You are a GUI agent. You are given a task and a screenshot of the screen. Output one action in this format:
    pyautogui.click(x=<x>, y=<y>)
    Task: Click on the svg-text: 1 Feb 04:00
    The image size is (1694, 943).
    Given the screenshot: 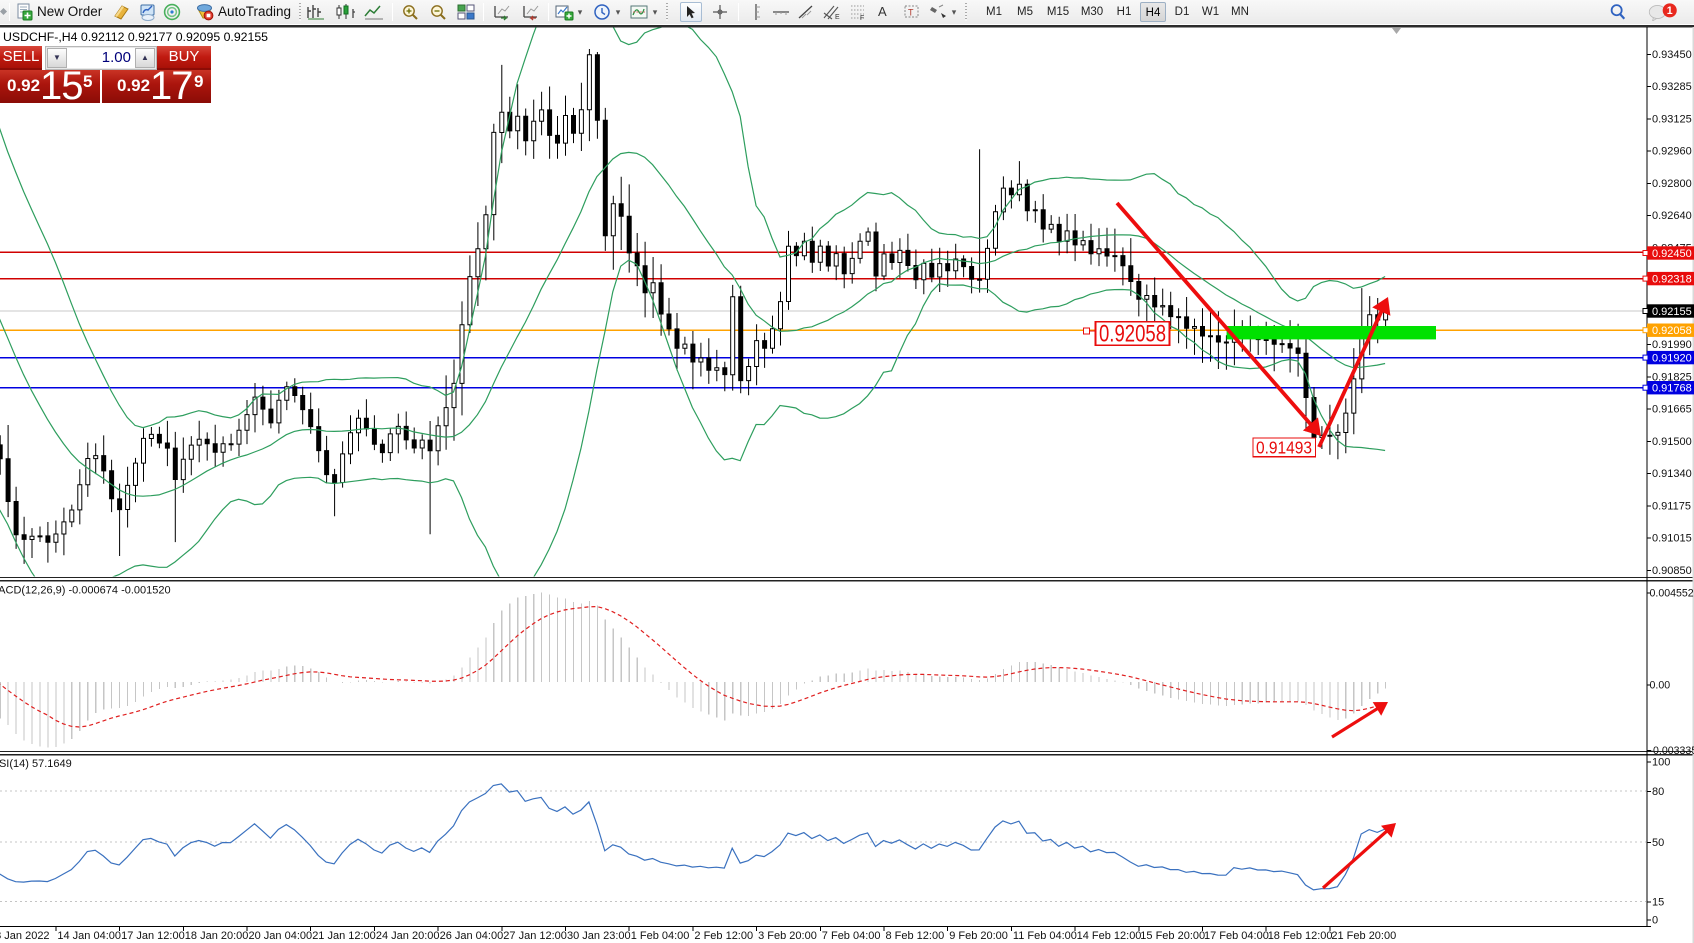 What is the action you would take?
    pyautogui.click(x=660, y=936)
    